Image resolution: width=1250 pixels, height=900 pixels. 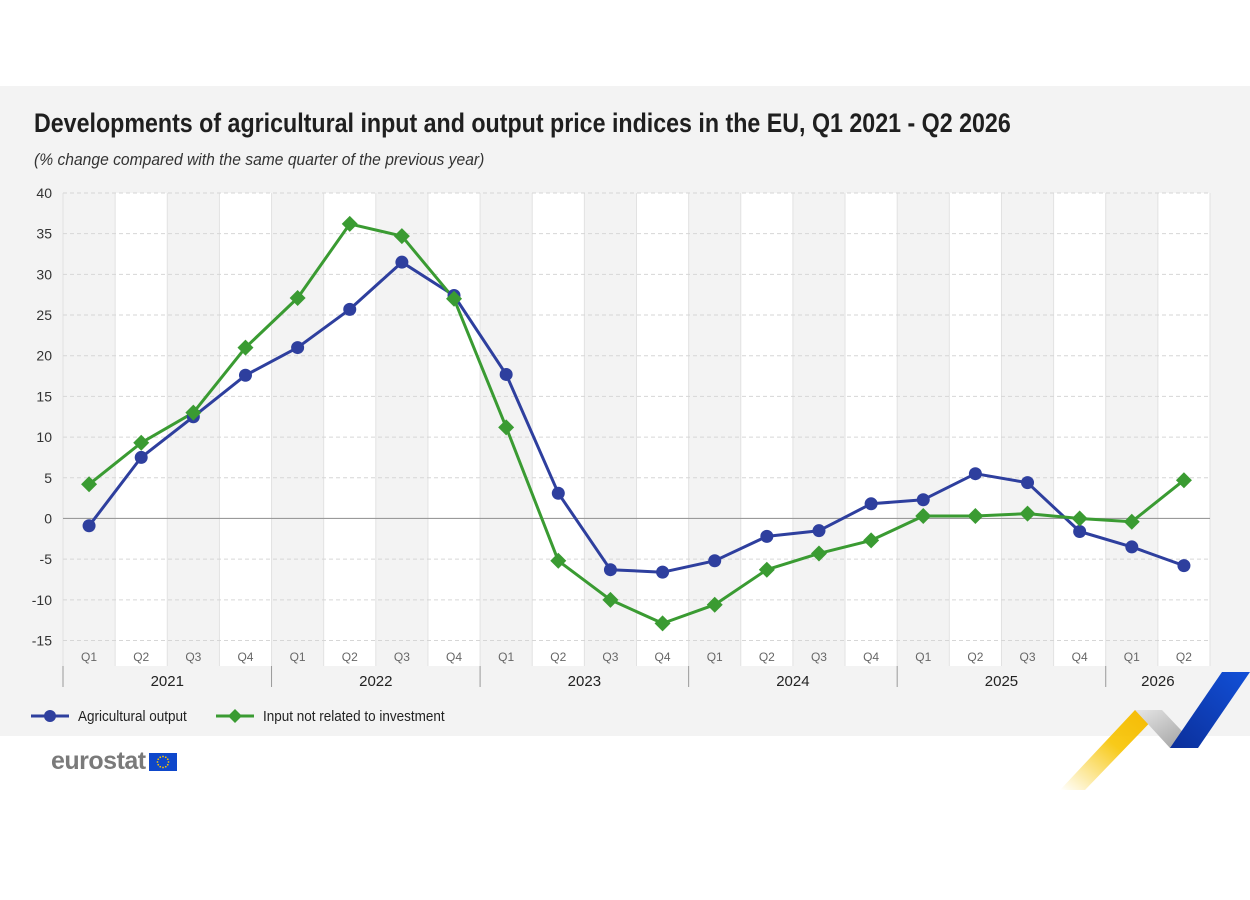 What do you see at coordinates (48, 478) in the screenshot?
I see `y-tick-label: 5` at bounding box center [48, 478].